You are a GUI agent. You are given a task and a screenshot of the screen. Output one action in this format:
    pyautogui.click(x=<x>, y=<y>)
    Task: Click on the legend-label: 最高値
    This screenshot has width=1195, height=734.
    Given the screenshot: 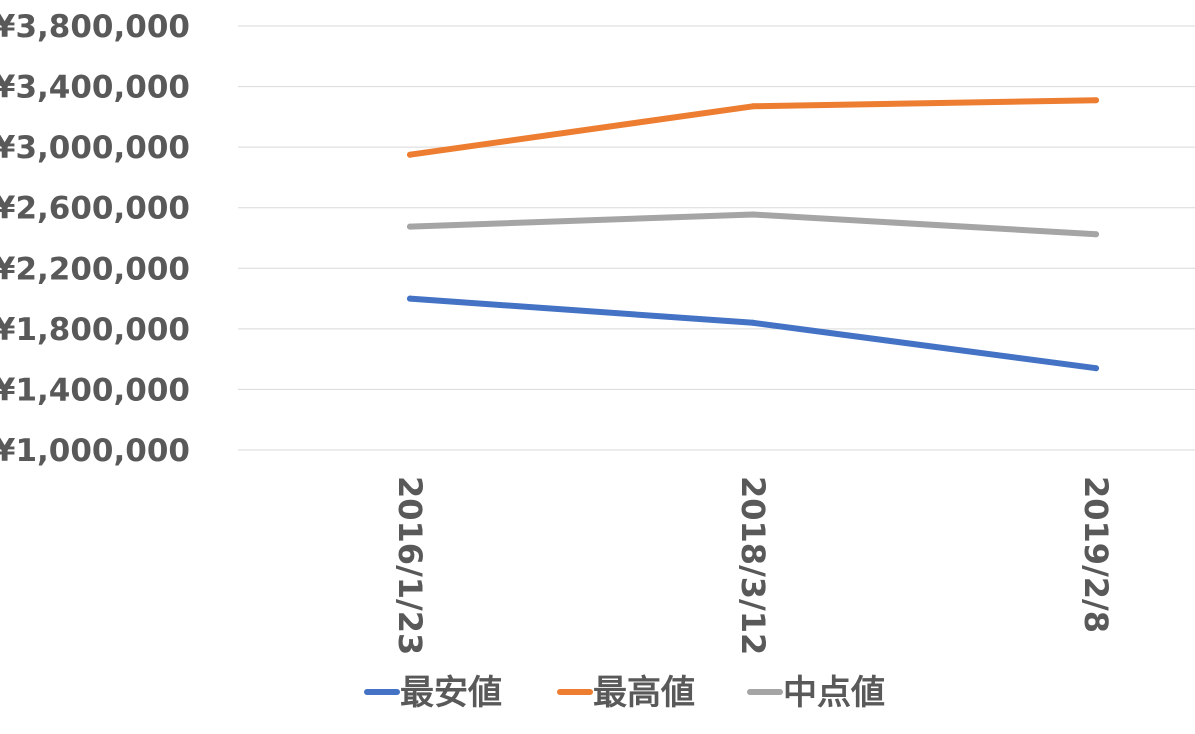 What is the action you would take?
    pyautogui.click(x=644, y=693)
    